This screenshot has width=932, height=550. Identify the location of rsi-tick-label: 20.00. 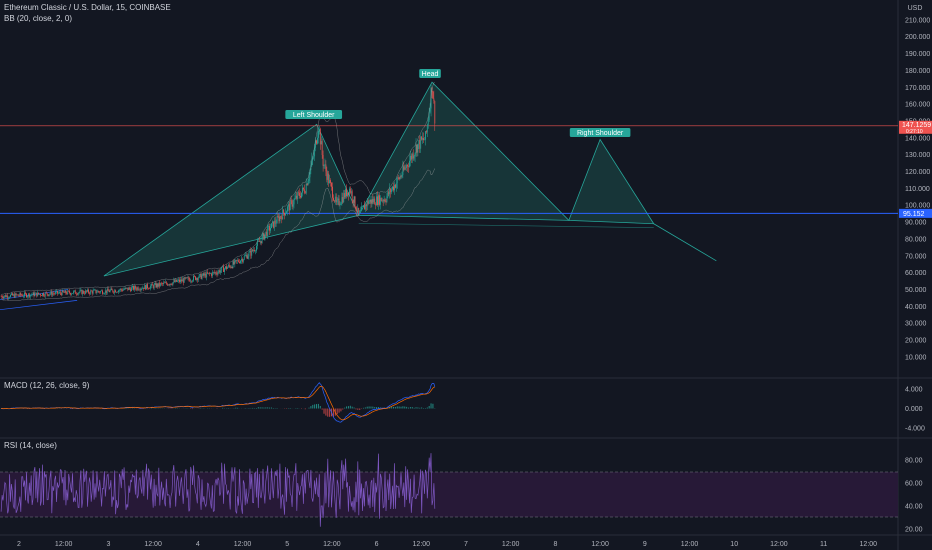
(914, 530).